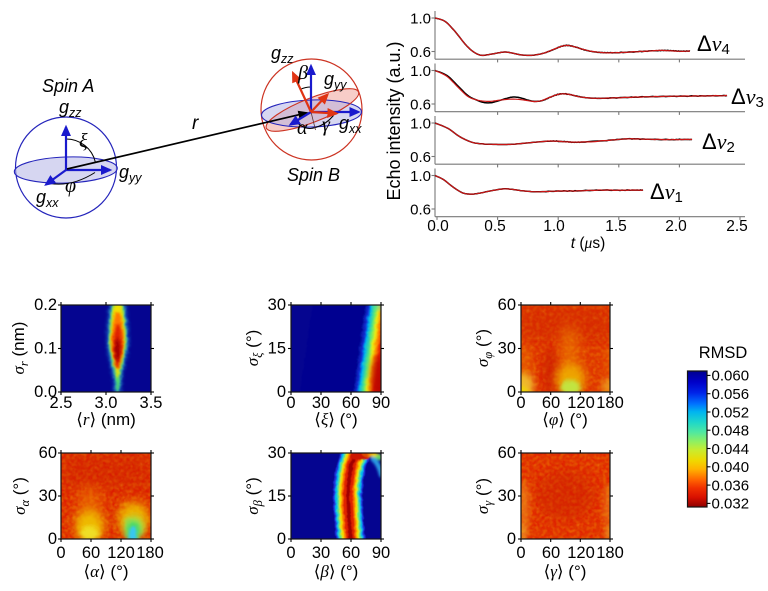 The height and width of the screenshot is (591, 768). I want to click on svg-text: φ, so click(70, 186).